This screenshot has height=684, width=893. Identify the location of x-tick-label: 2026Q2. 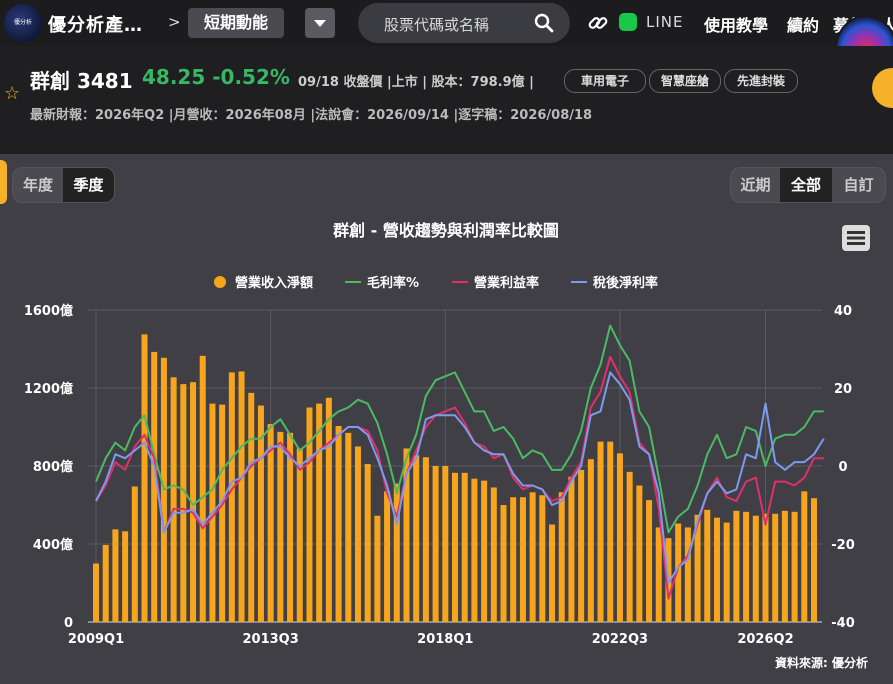
(765, 639).